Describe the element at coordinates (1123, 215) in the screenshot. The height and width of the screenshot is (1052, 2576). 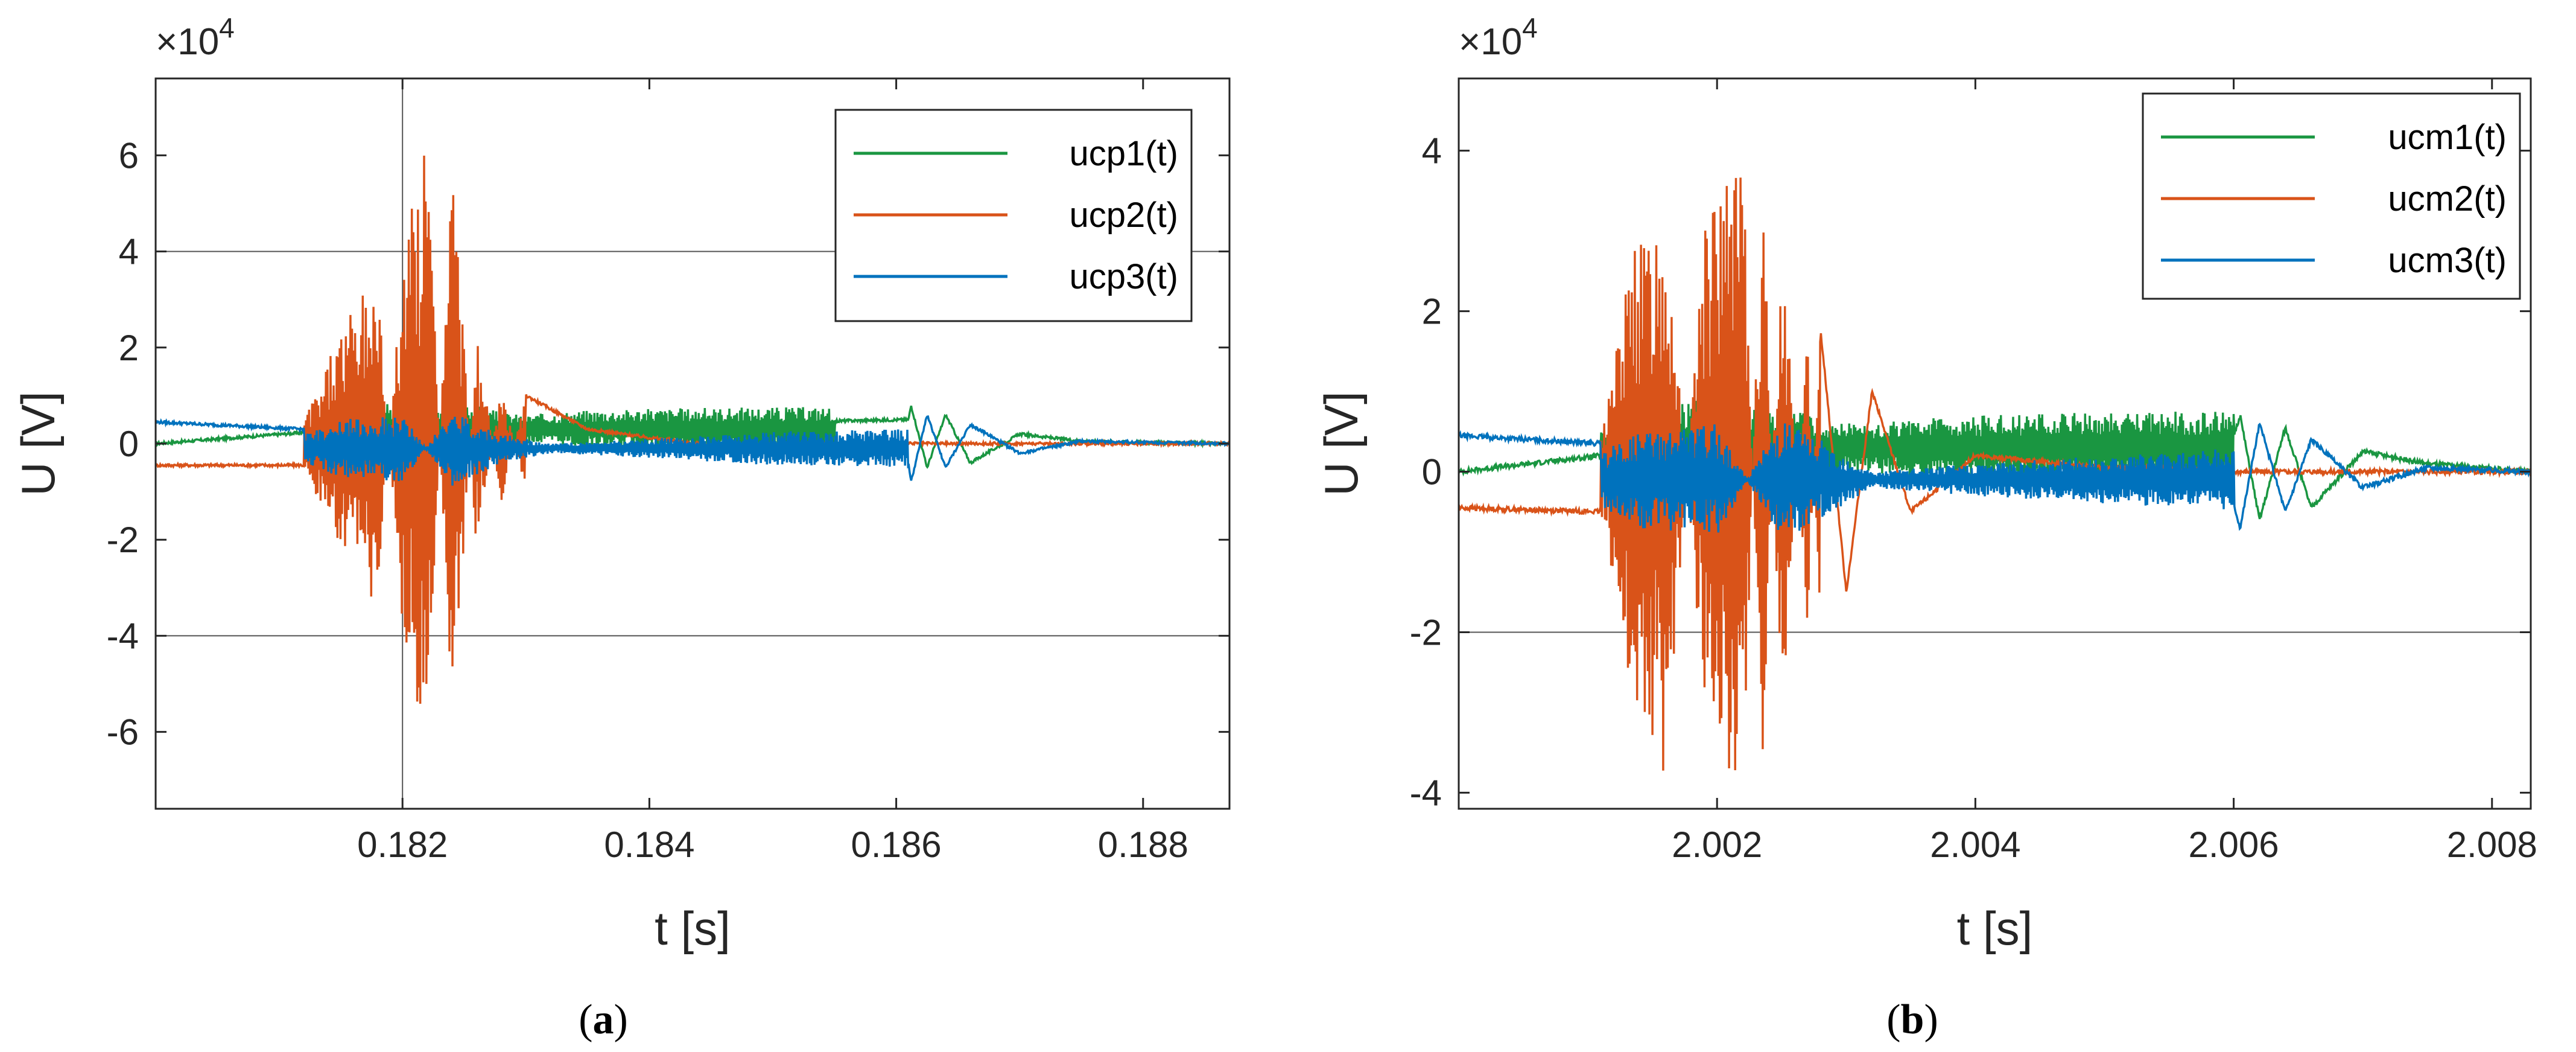
I see `legend-entry: ucp2(t)` at that location.